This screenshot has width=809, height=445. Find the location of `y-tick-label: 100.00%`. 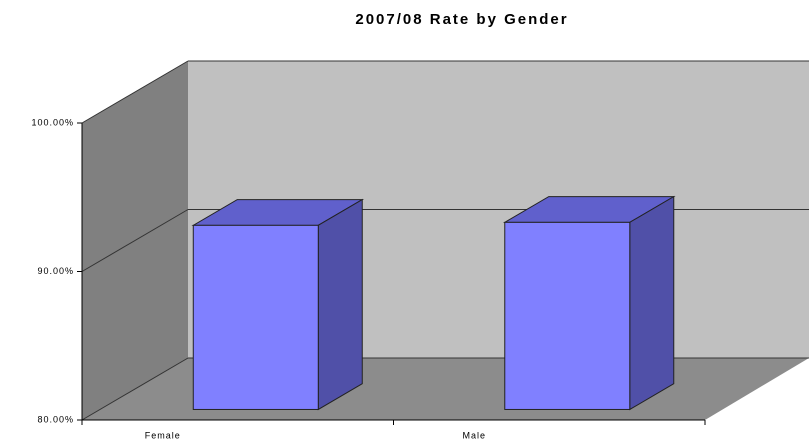

y-tick-label: 100.00% is located at coordinates (52, 122).